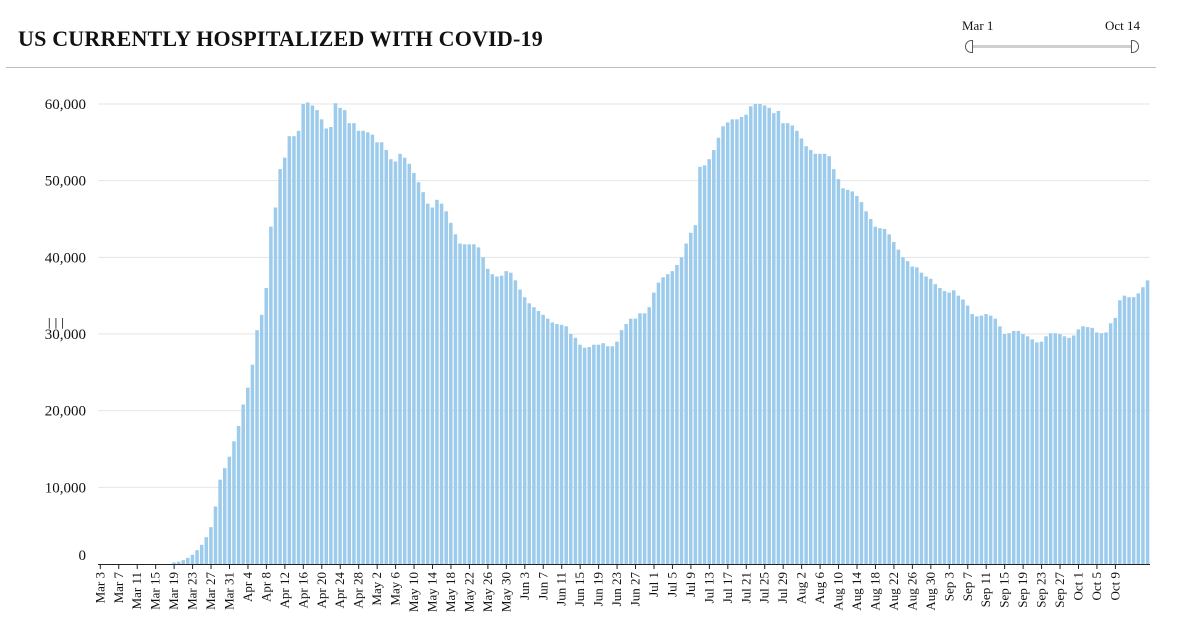 The image size is (1177, 628). What do you see at coordinates (635, 589) in the screenshot?
I see `x-tick-label: Jun 27` at bounding box center [635, 589].